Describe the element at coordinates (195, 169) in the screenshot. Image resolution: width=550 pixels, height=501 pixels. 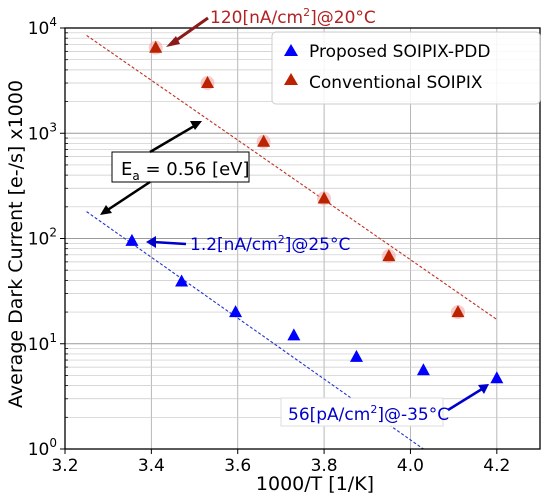
I see `ea-value: = 0.56 [eV]` at that location.